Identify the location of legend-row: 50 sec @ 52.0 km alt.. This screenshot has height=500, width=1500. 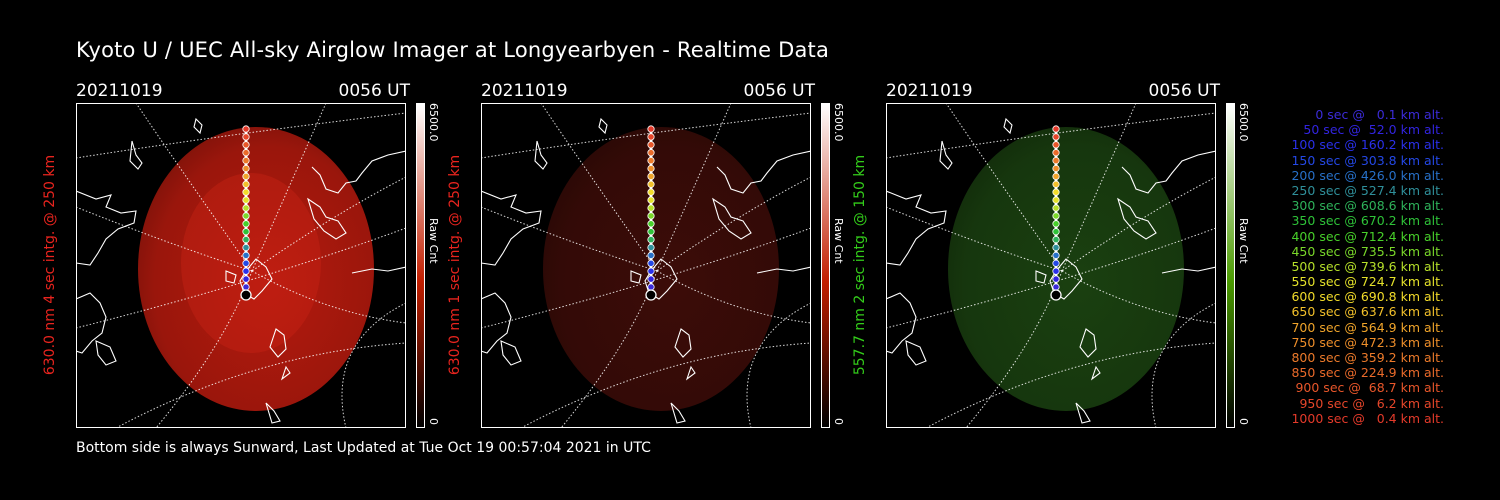
(1373, 130).